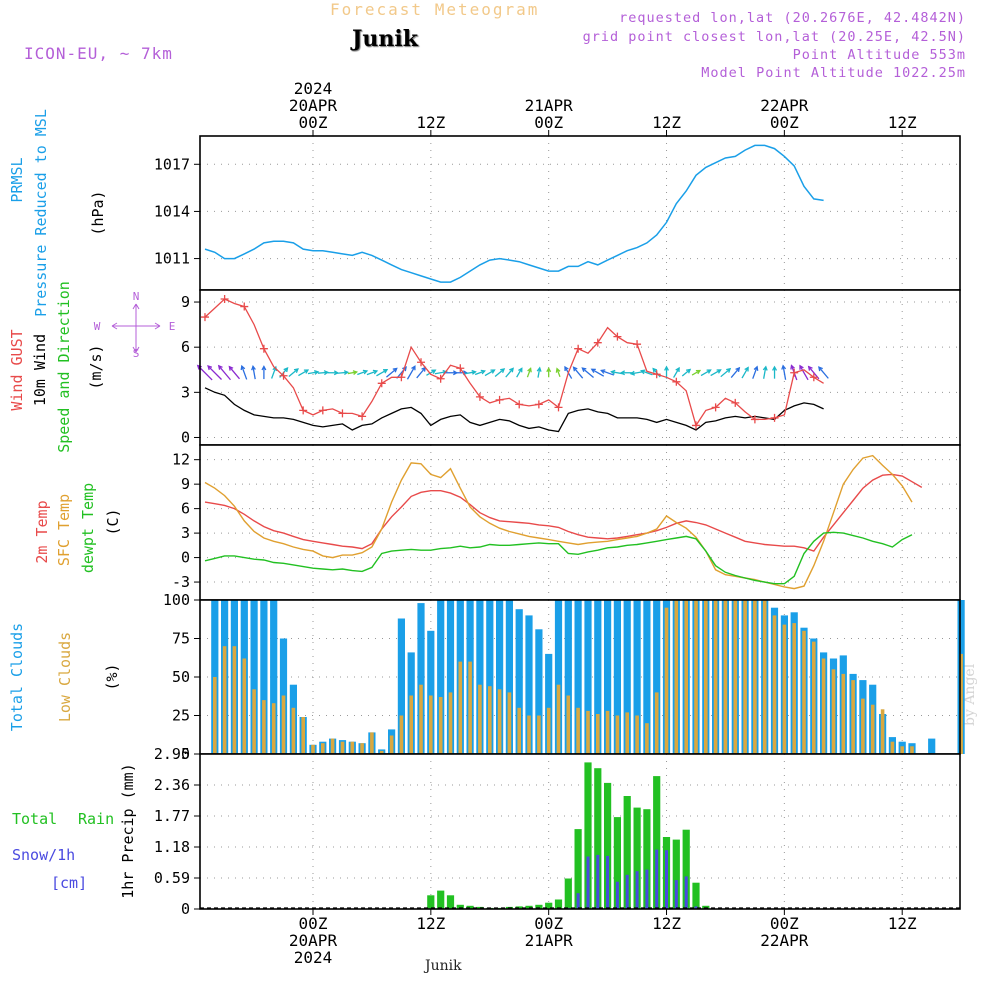 Image resolution: width=1000 pixels, height=1000 pixels. Describe the element at coordinates (549, 940) in the screenshot. I see `bottom-time-label: 21APR` at that location.